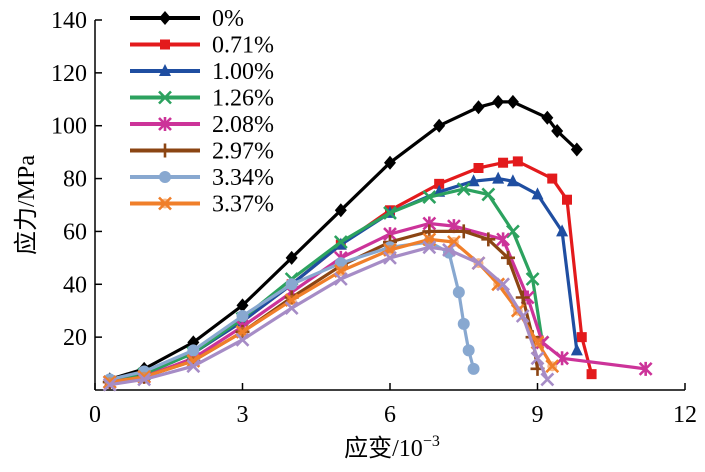  Describe the element at coordinates (75, 338) in the screenshot. I see `y-tick-label: 20` at that location.